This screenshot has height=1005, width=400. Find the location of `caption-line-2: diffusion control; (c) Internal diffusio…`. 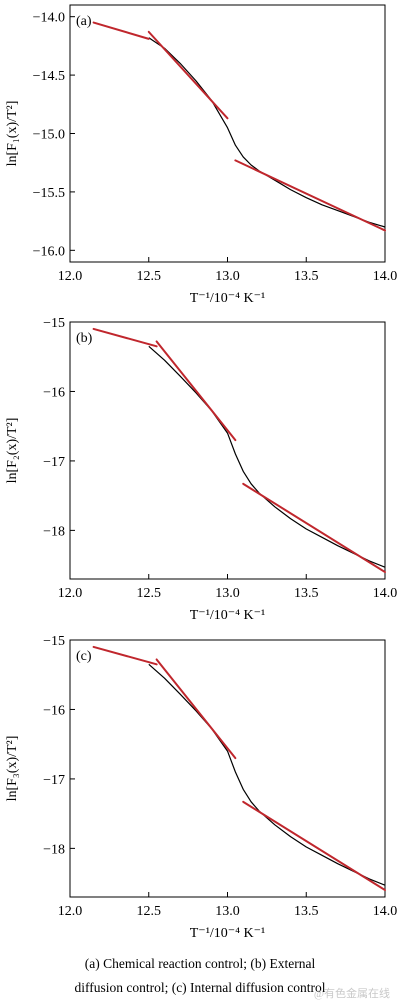

caption-line-2: diffusion control; (c) Internal diffusio… is located at coordinates (200, 987).